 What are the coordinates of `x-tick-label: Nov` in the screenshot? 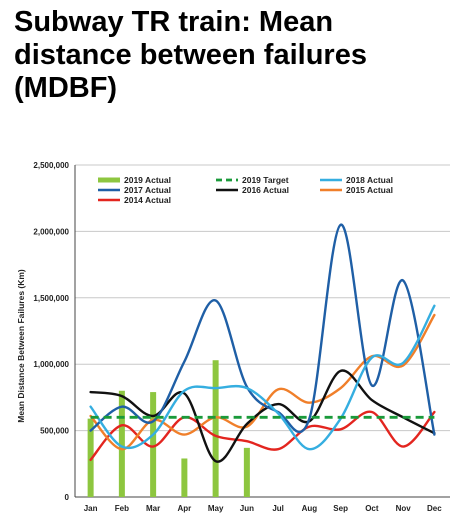 It's located at (404, 508).